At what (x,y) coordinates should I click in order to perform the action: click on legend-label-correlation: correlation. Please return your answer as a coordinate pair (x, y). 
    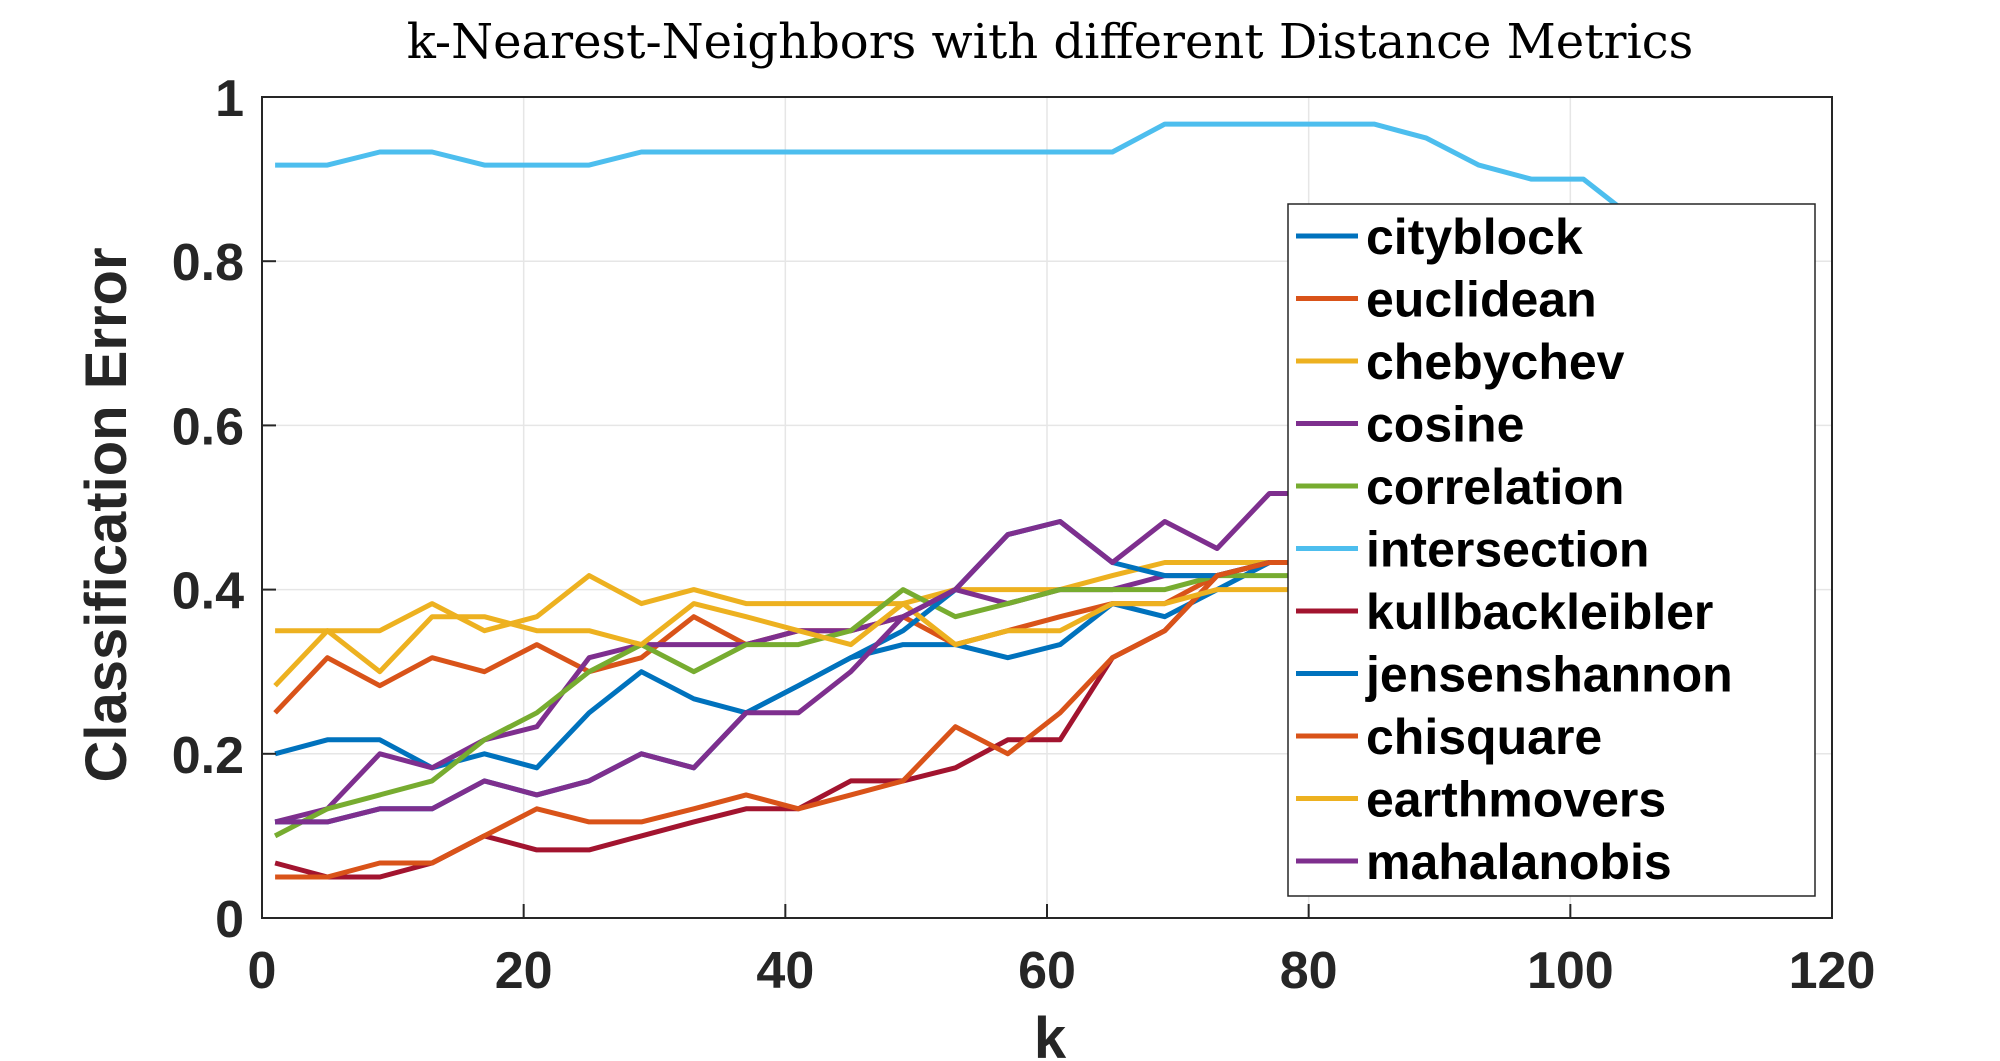
    Looking at the image, I should click on (1495, 487).